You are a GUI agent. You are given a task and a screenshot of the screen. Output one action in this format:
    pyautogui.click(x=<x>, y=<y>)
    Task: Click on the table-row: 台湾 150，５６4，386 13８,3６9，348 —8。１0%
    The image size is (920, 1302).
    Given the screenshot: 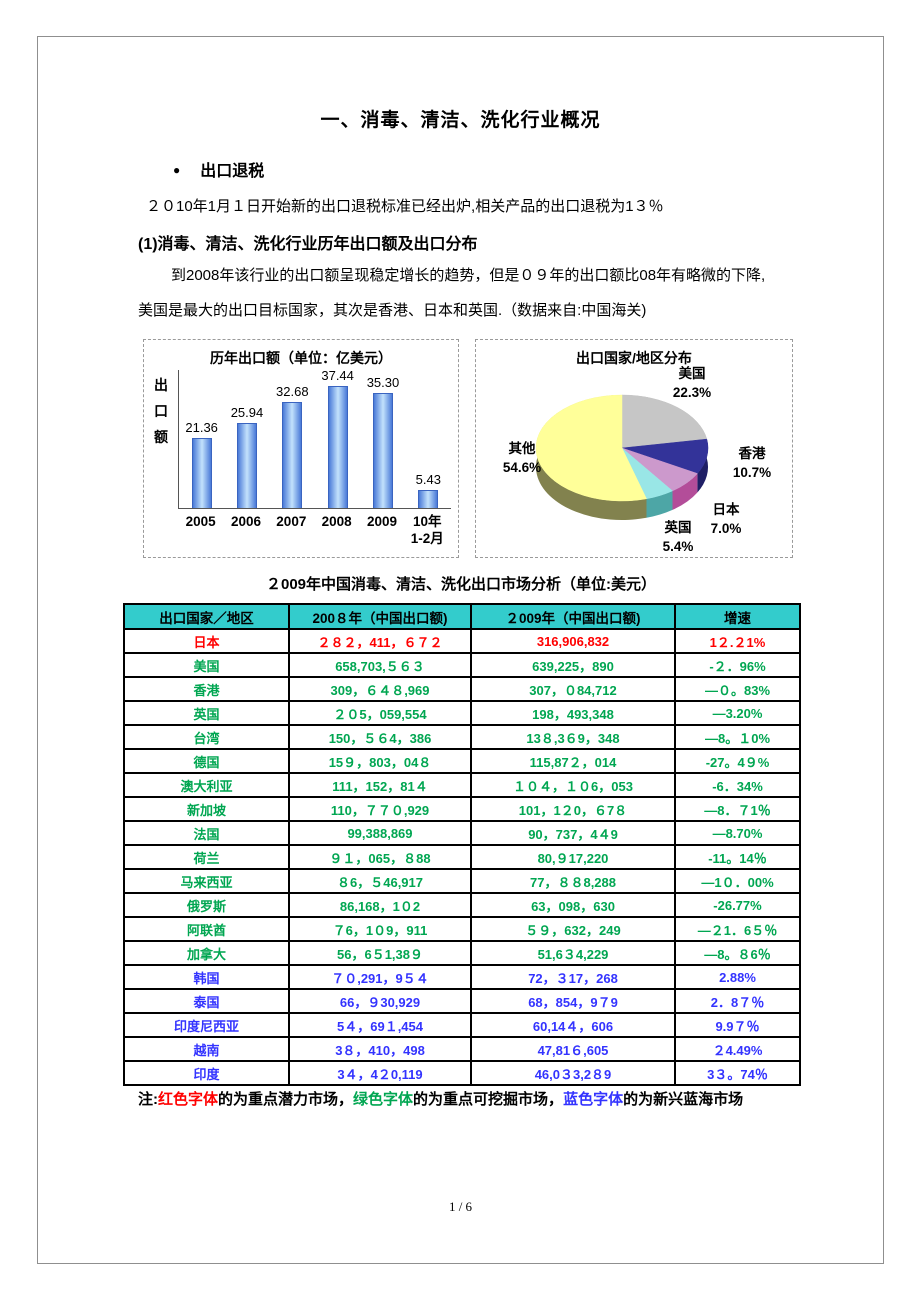 What is the action you would take?
    pyautogui.click(x=462, y=737)
    